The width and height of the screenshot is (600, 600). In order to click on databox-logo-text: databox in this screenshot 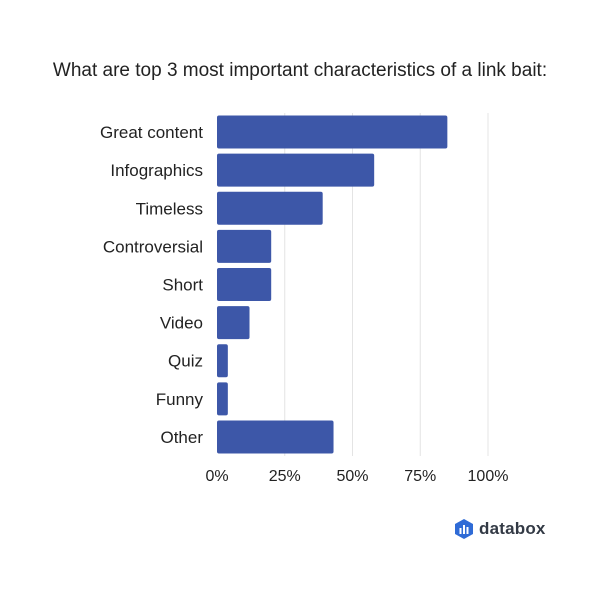, I will do `click(512, 528)`.